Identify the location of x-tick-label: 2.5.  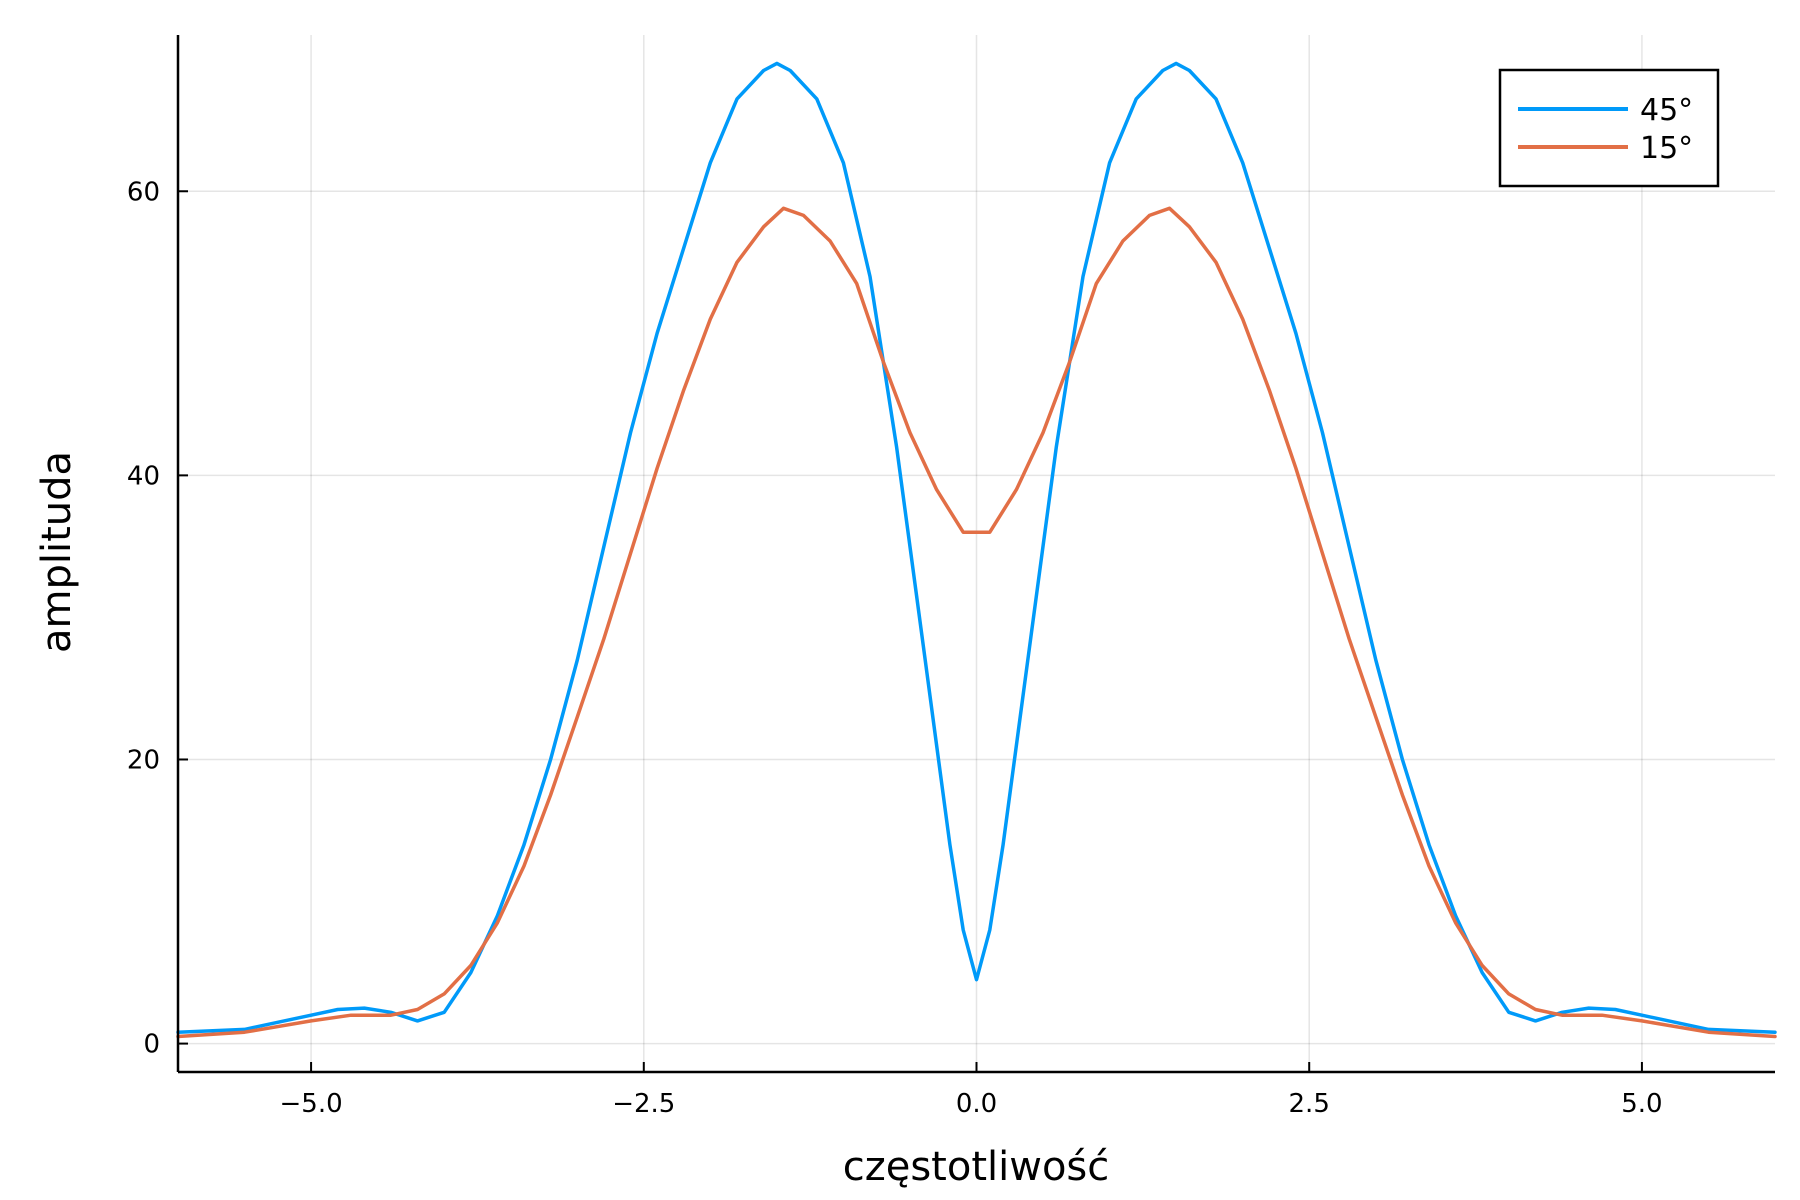
(1309, 1104).